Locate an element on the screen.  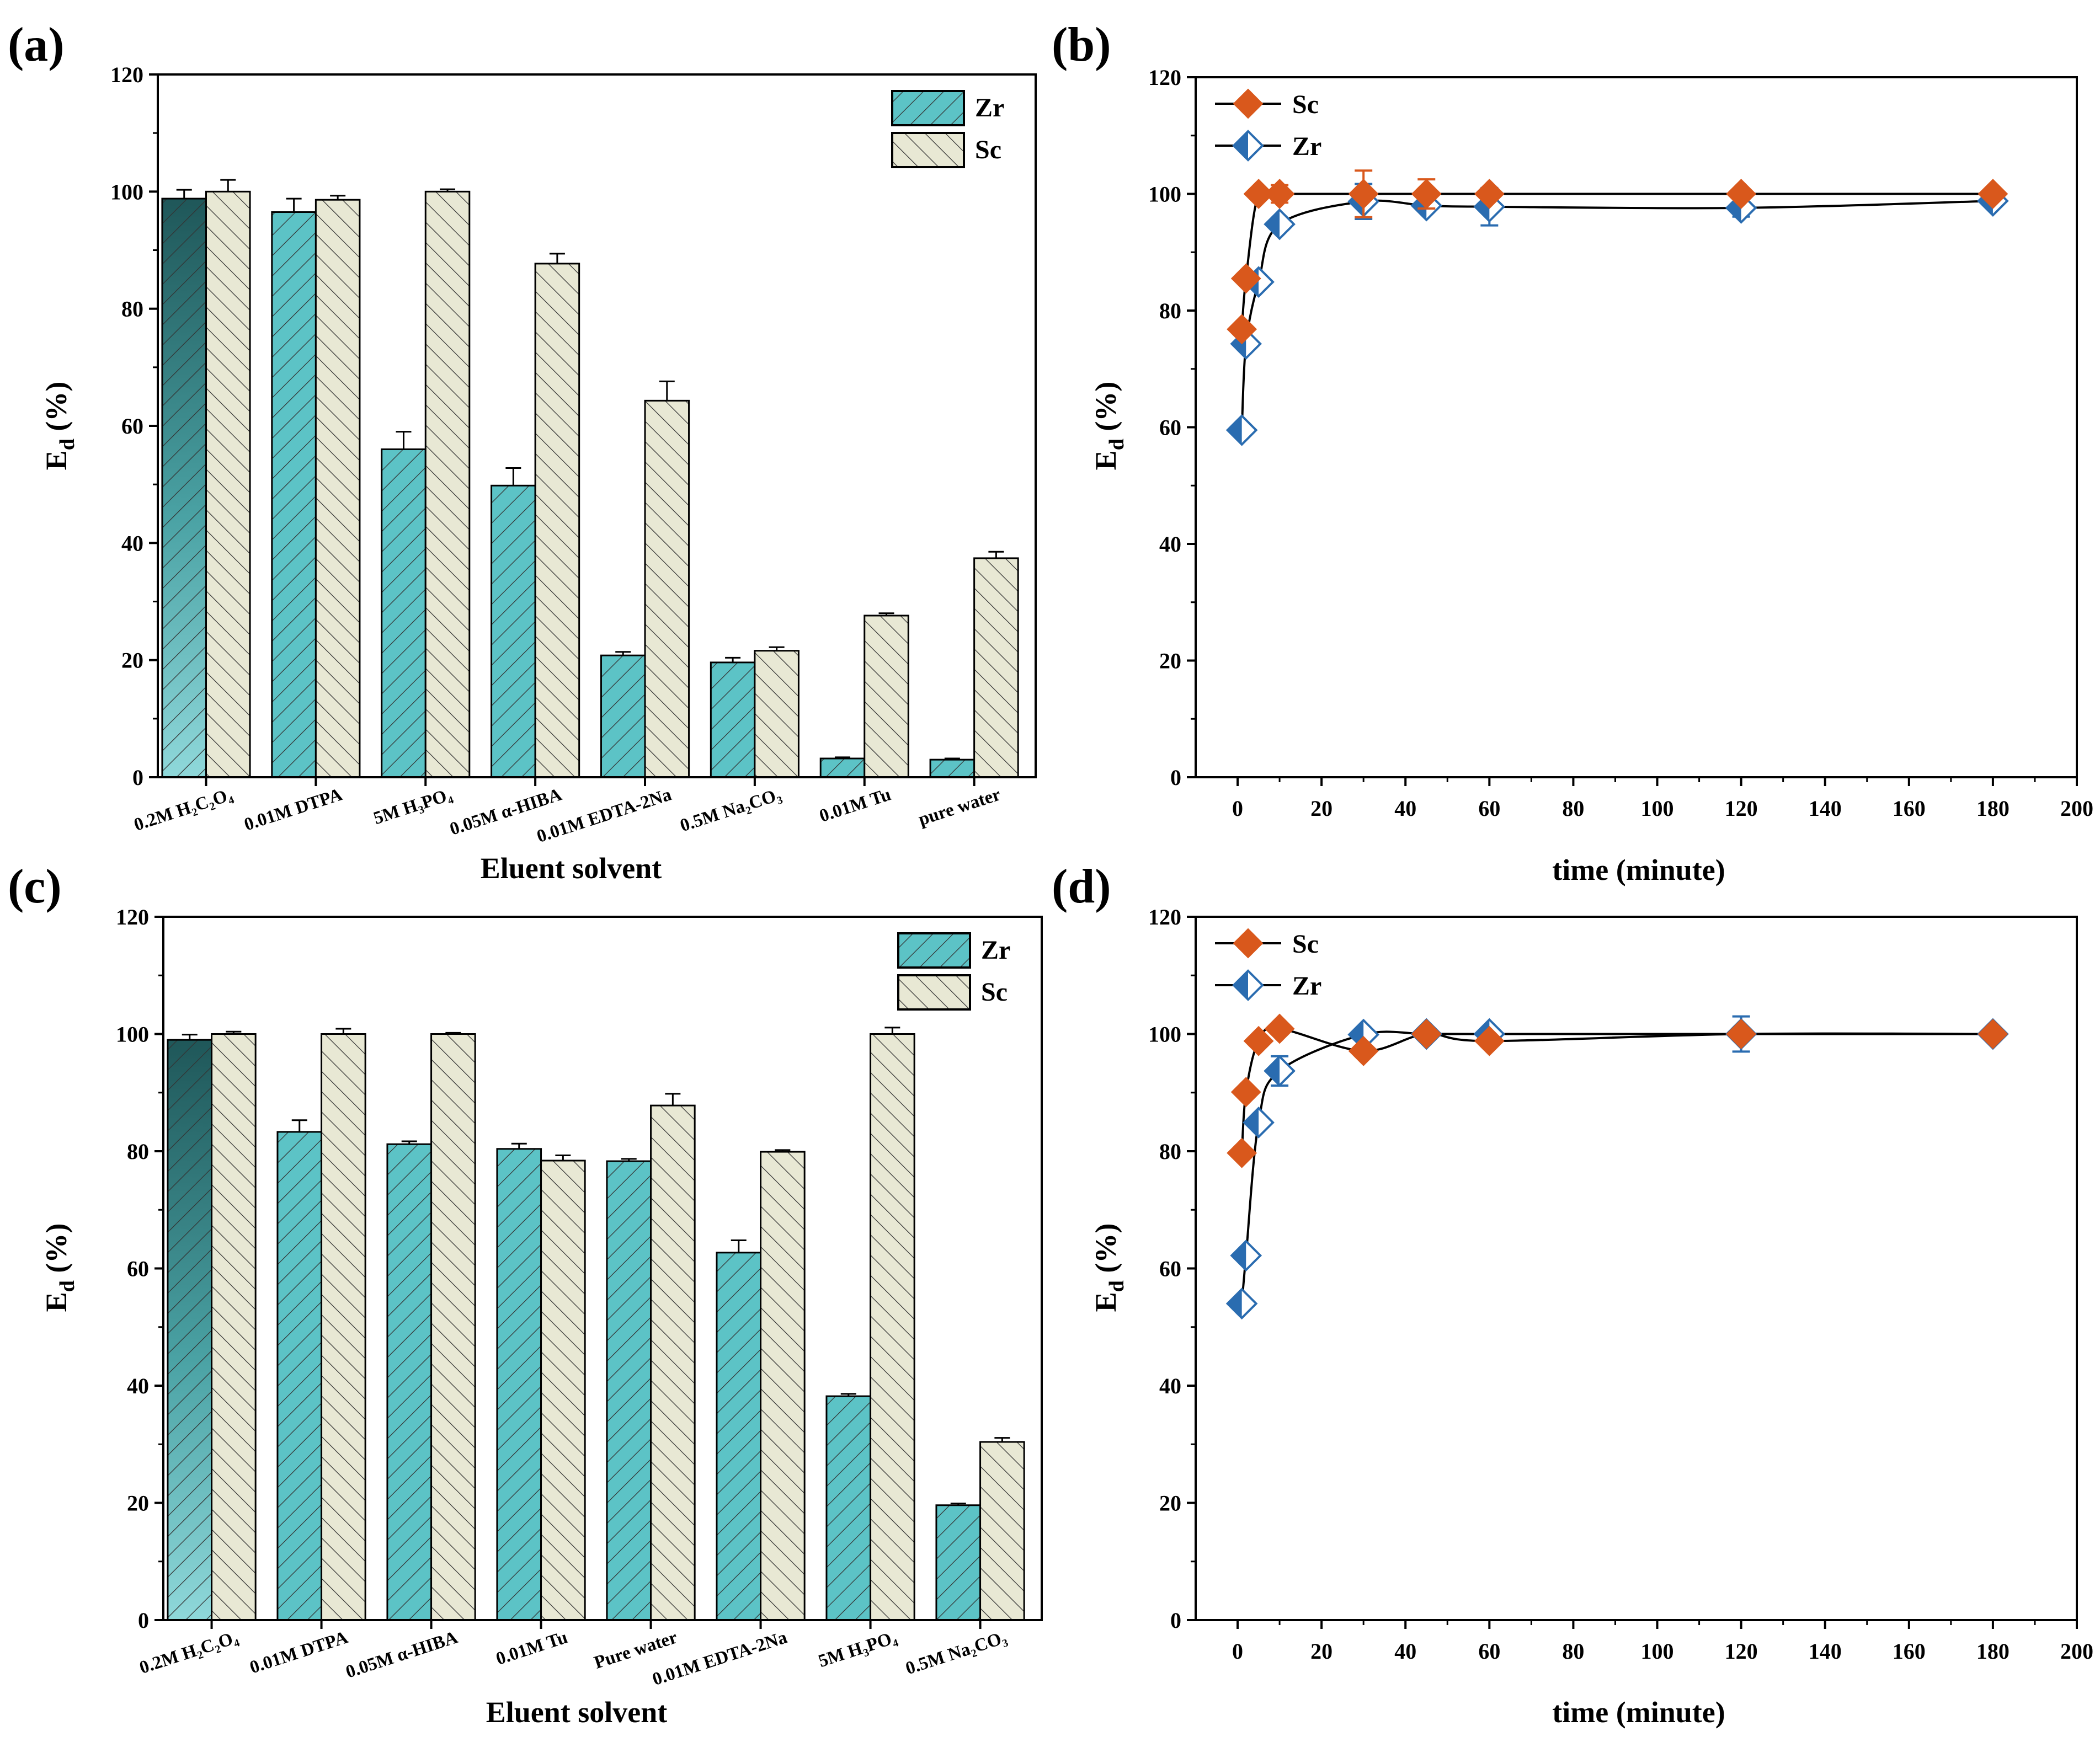
x-tick-label-1: 140 is located at coordinates (1825, 809).